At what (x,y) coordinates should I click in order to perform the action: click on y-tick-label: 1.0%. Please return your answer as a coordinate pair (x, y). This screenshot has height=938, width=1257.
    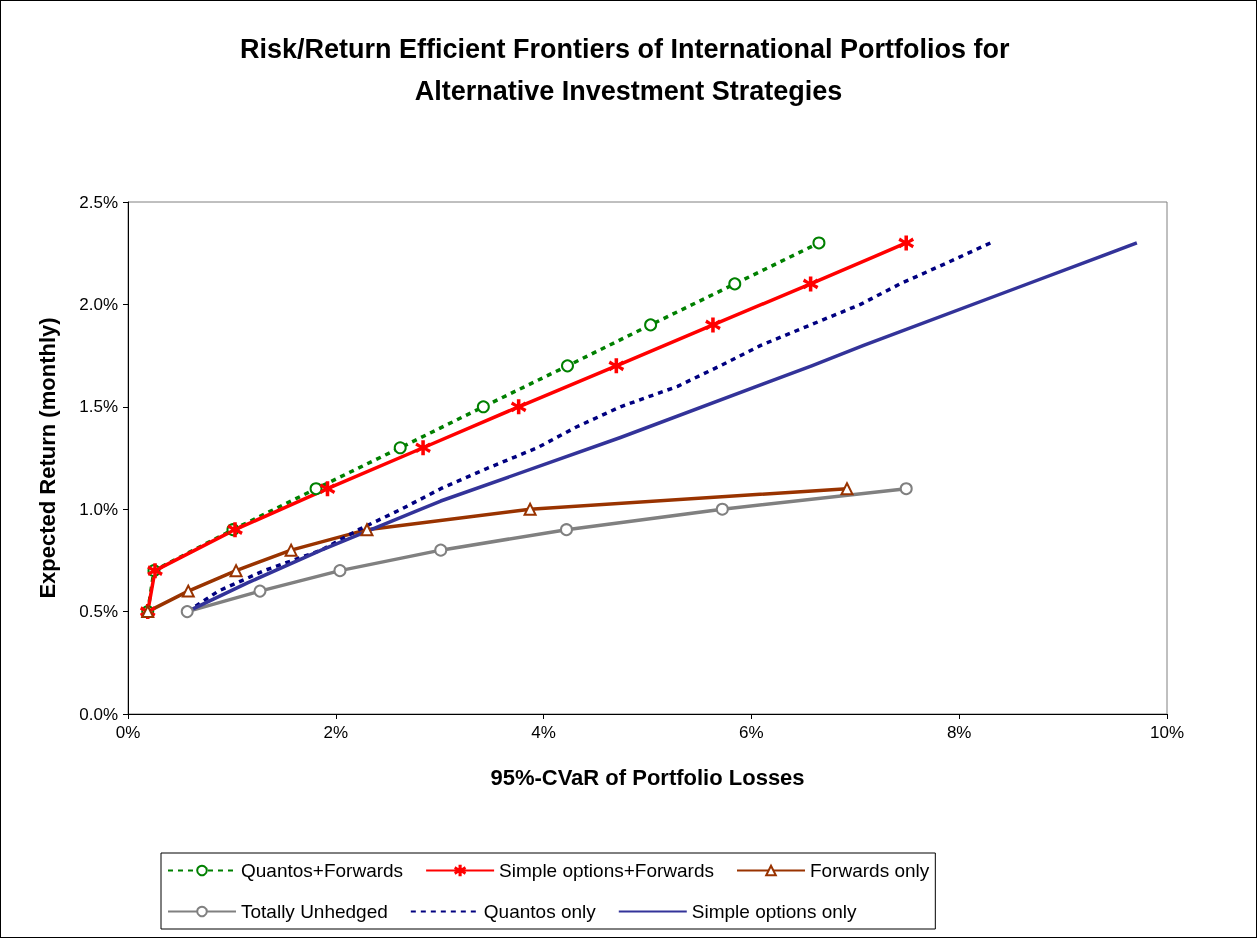
    Looking at the image, I should click on (98, 509).